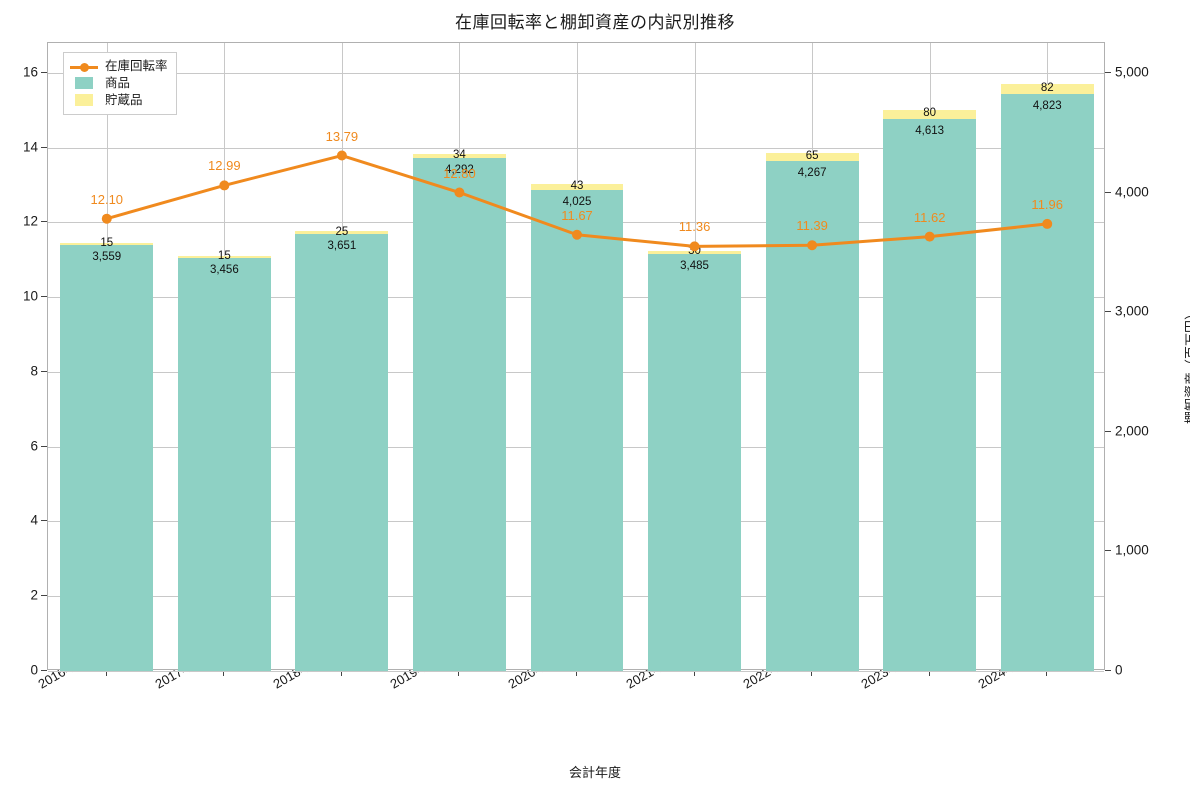  What do you see at coordinates (342, 246) in the screenshot?
I see `bar-value-label-shohin: 3,651` at bounding box center [342, 246].